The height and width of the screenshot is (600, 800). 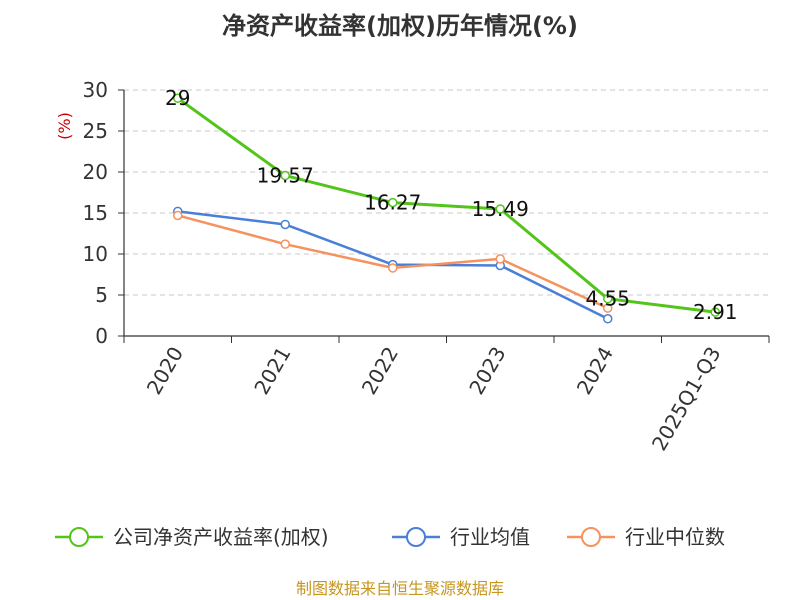 I want to click on x-tick-label: 2024, so click(x=595, y=371).